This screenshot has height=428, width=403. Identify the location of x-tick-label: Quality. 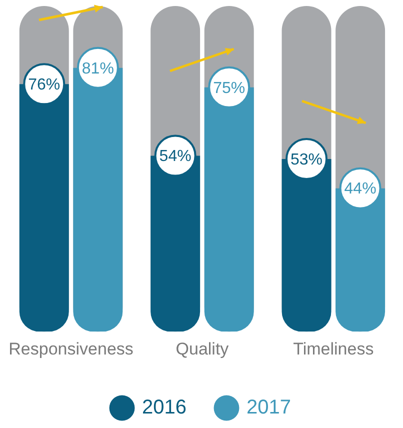
(203, 348).